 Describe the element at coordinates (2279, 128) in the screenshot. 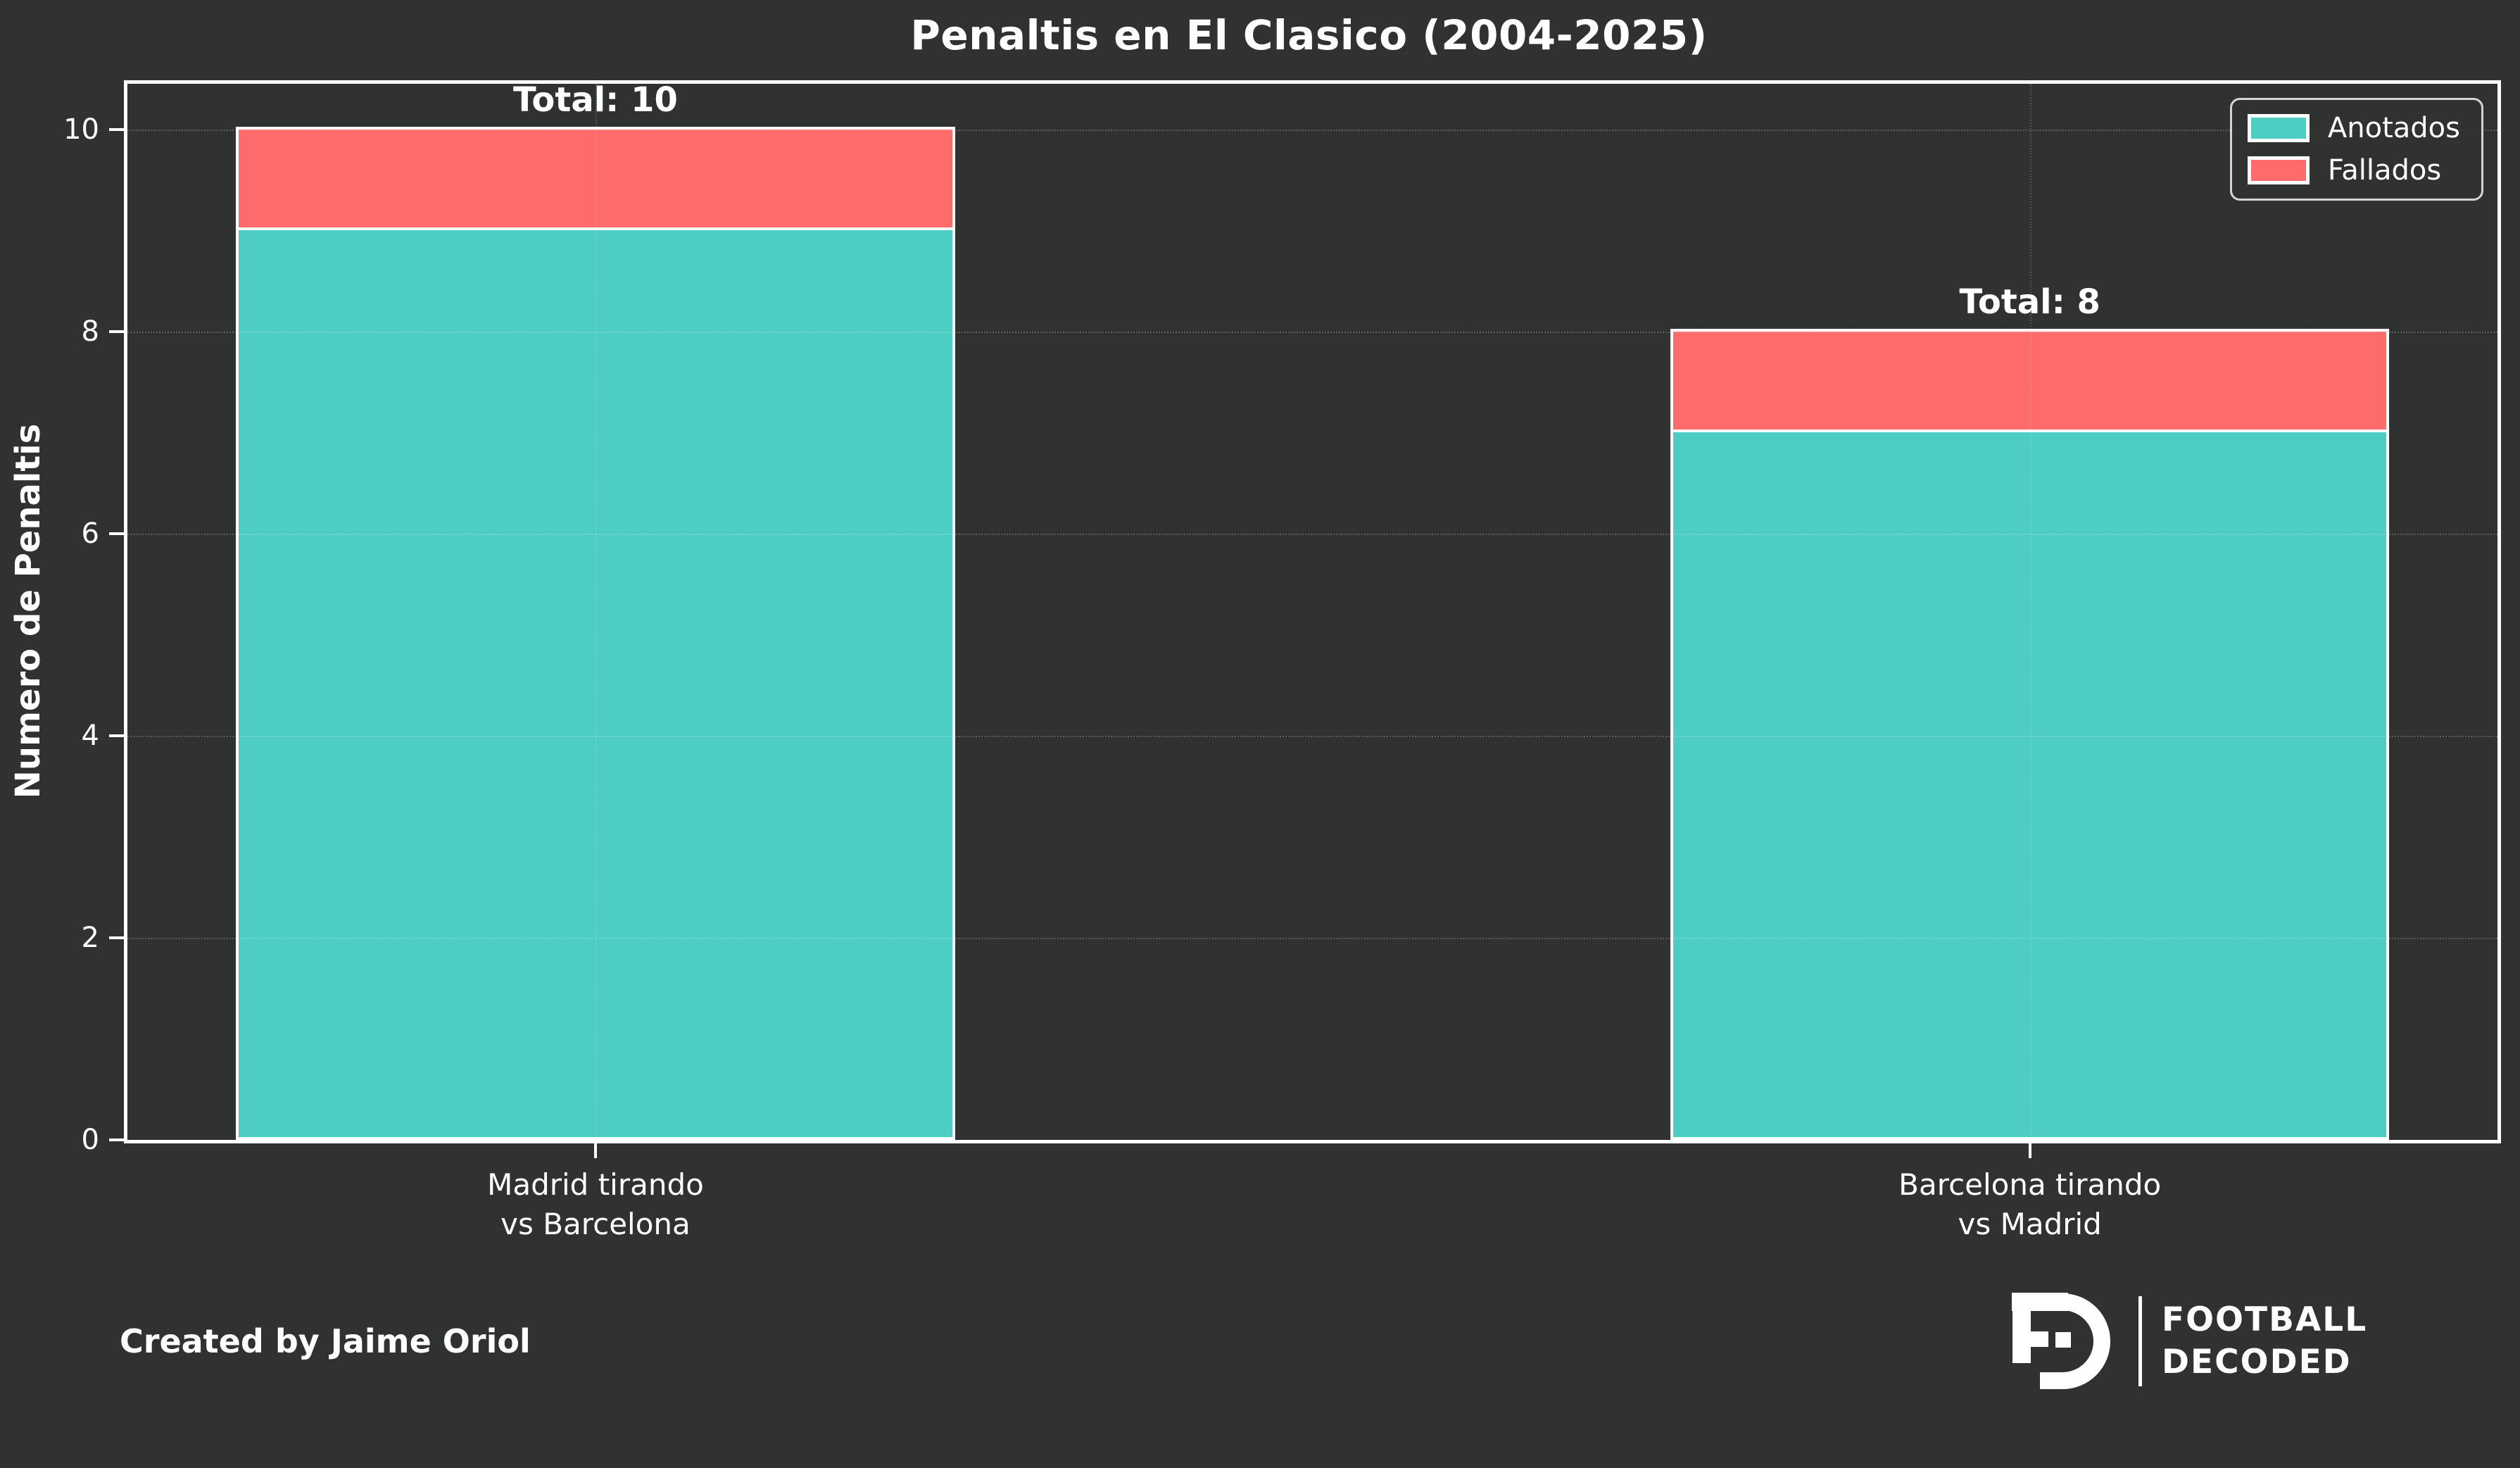

I see `legend-swatch-anotados-icon` at that location.